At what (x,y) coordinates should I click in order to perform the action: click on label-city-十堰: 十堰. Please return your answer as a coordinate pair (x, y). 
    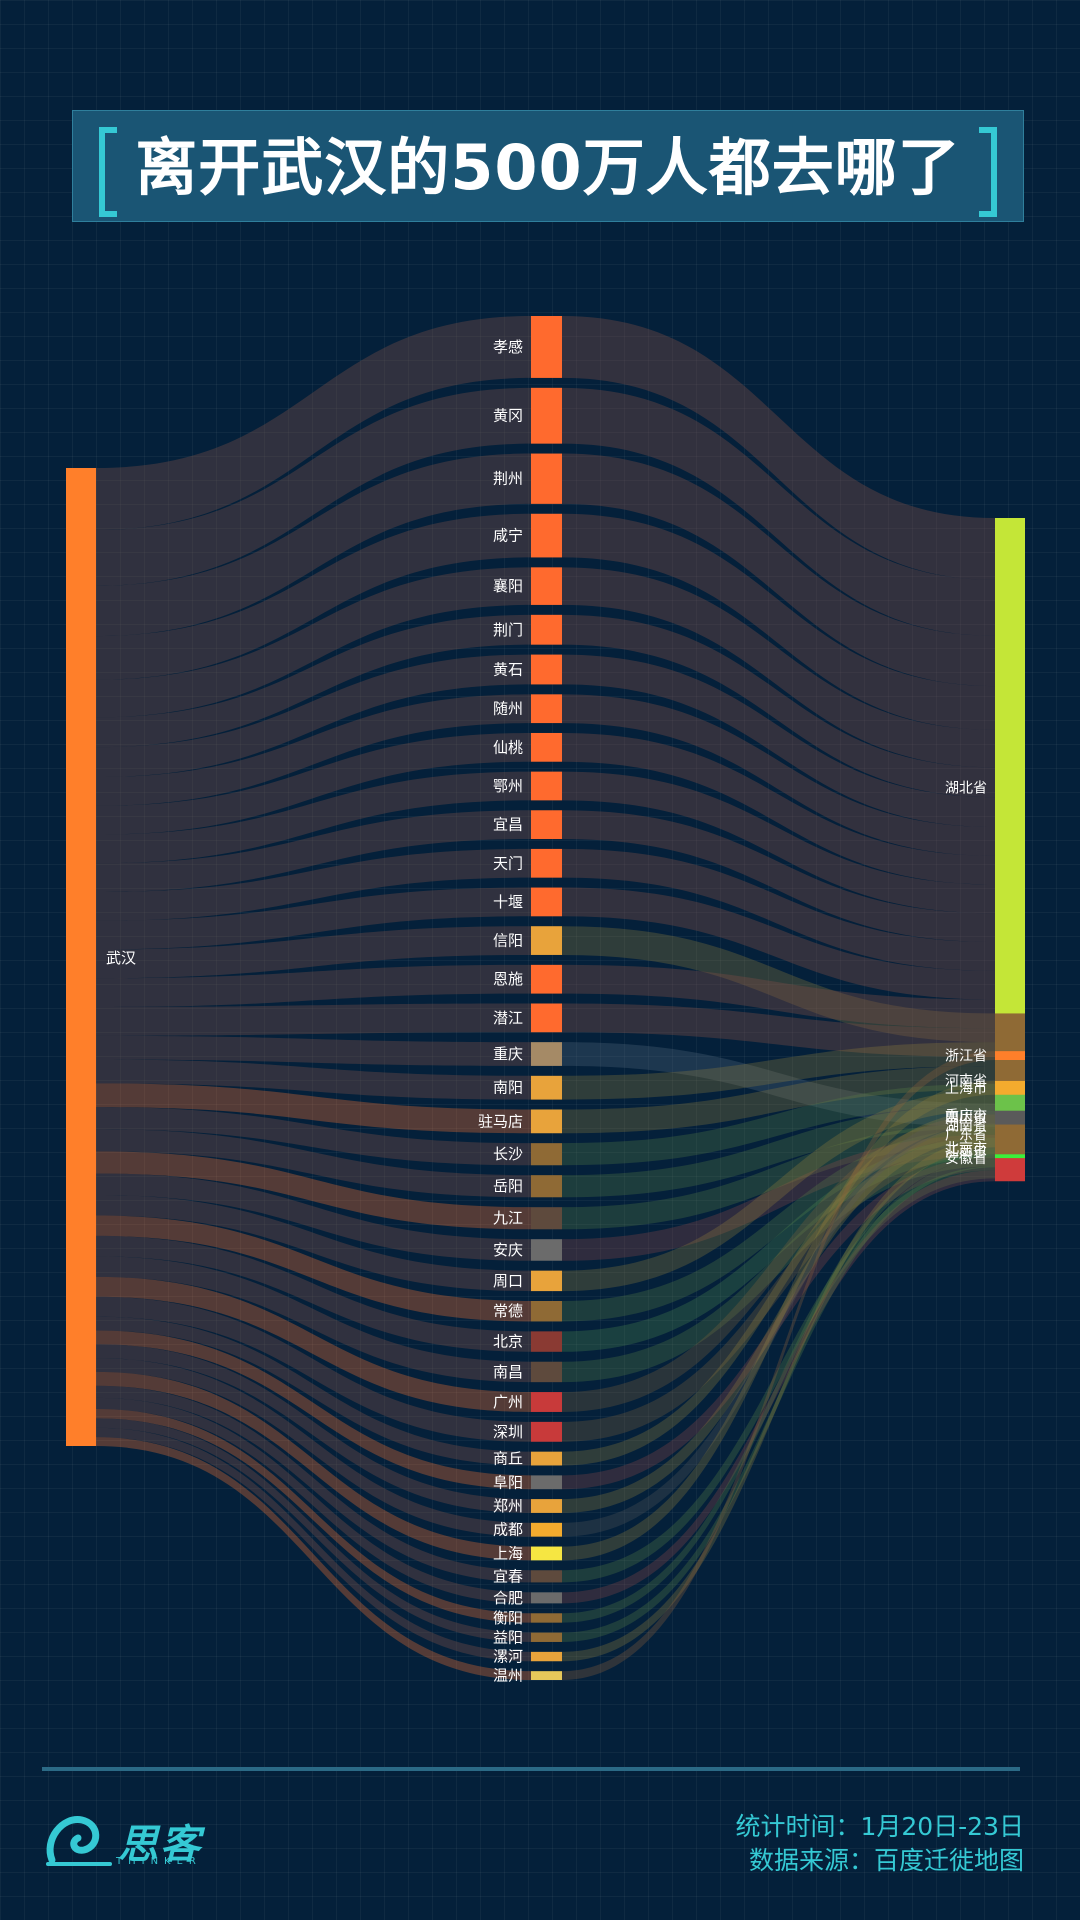
    Looking at the image, I should click on (508, 902).